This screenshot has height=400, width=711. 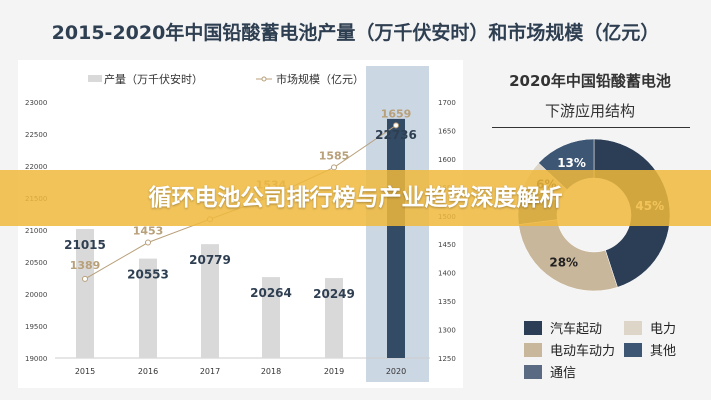 What do you see at coordinates (447, 245) in the screenshot?
I see `y-right-tick: 1450` at bounding box center [447, 245].